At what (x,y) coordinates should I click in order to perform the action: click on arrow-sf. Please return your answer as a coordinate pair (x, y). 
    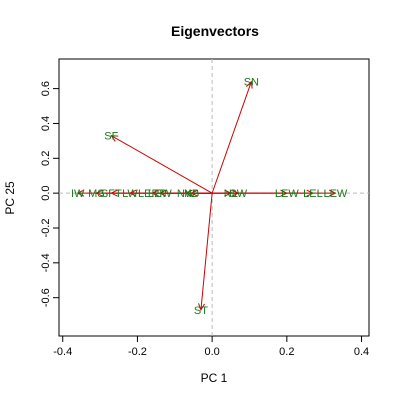
    Looking at the image, I should click on (162, 164).